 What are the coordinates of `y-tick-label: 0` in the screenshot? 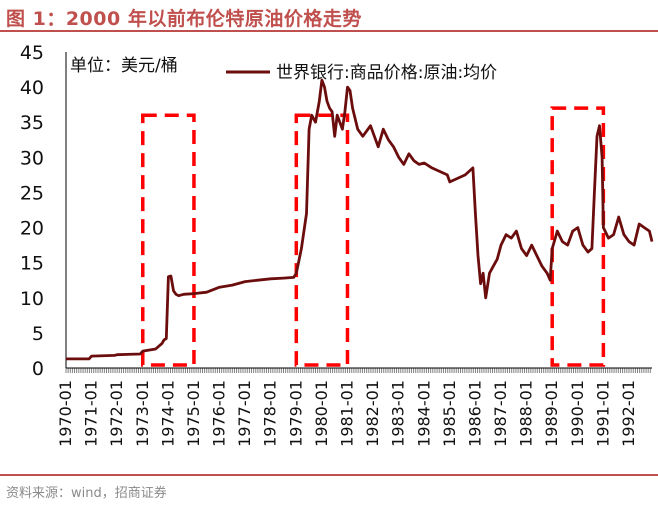 It's located at (38, 369).